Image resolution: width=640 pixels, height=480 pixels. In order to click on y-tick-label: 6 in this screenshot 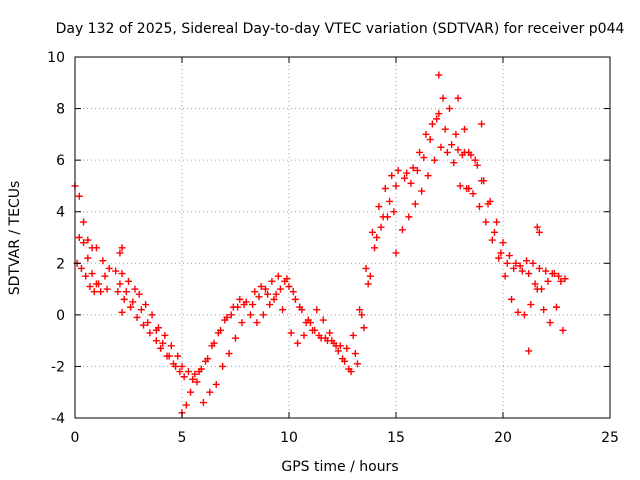, I will do `click(60, 161)`.